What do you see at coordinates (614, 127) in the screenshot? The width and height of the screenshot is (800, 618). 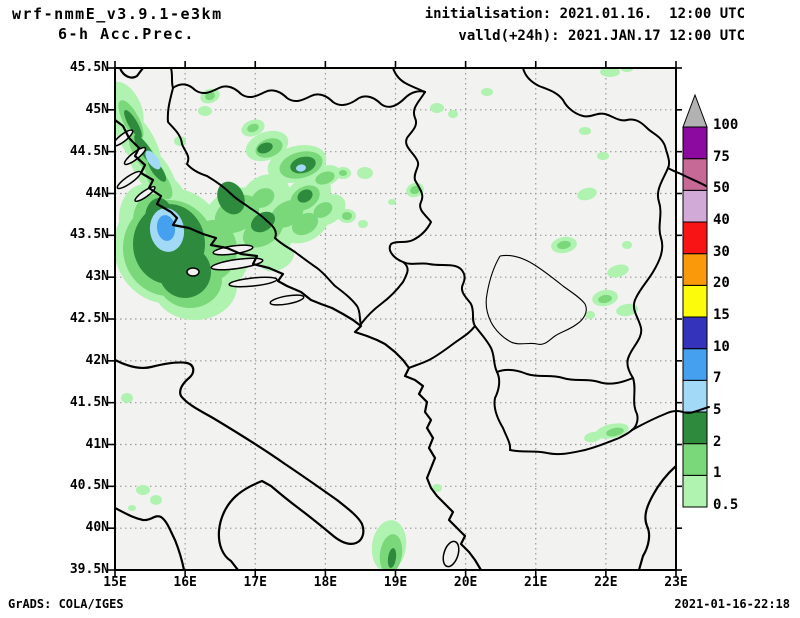 I see `serbia-romania-border` at bounding box center [614, 127].